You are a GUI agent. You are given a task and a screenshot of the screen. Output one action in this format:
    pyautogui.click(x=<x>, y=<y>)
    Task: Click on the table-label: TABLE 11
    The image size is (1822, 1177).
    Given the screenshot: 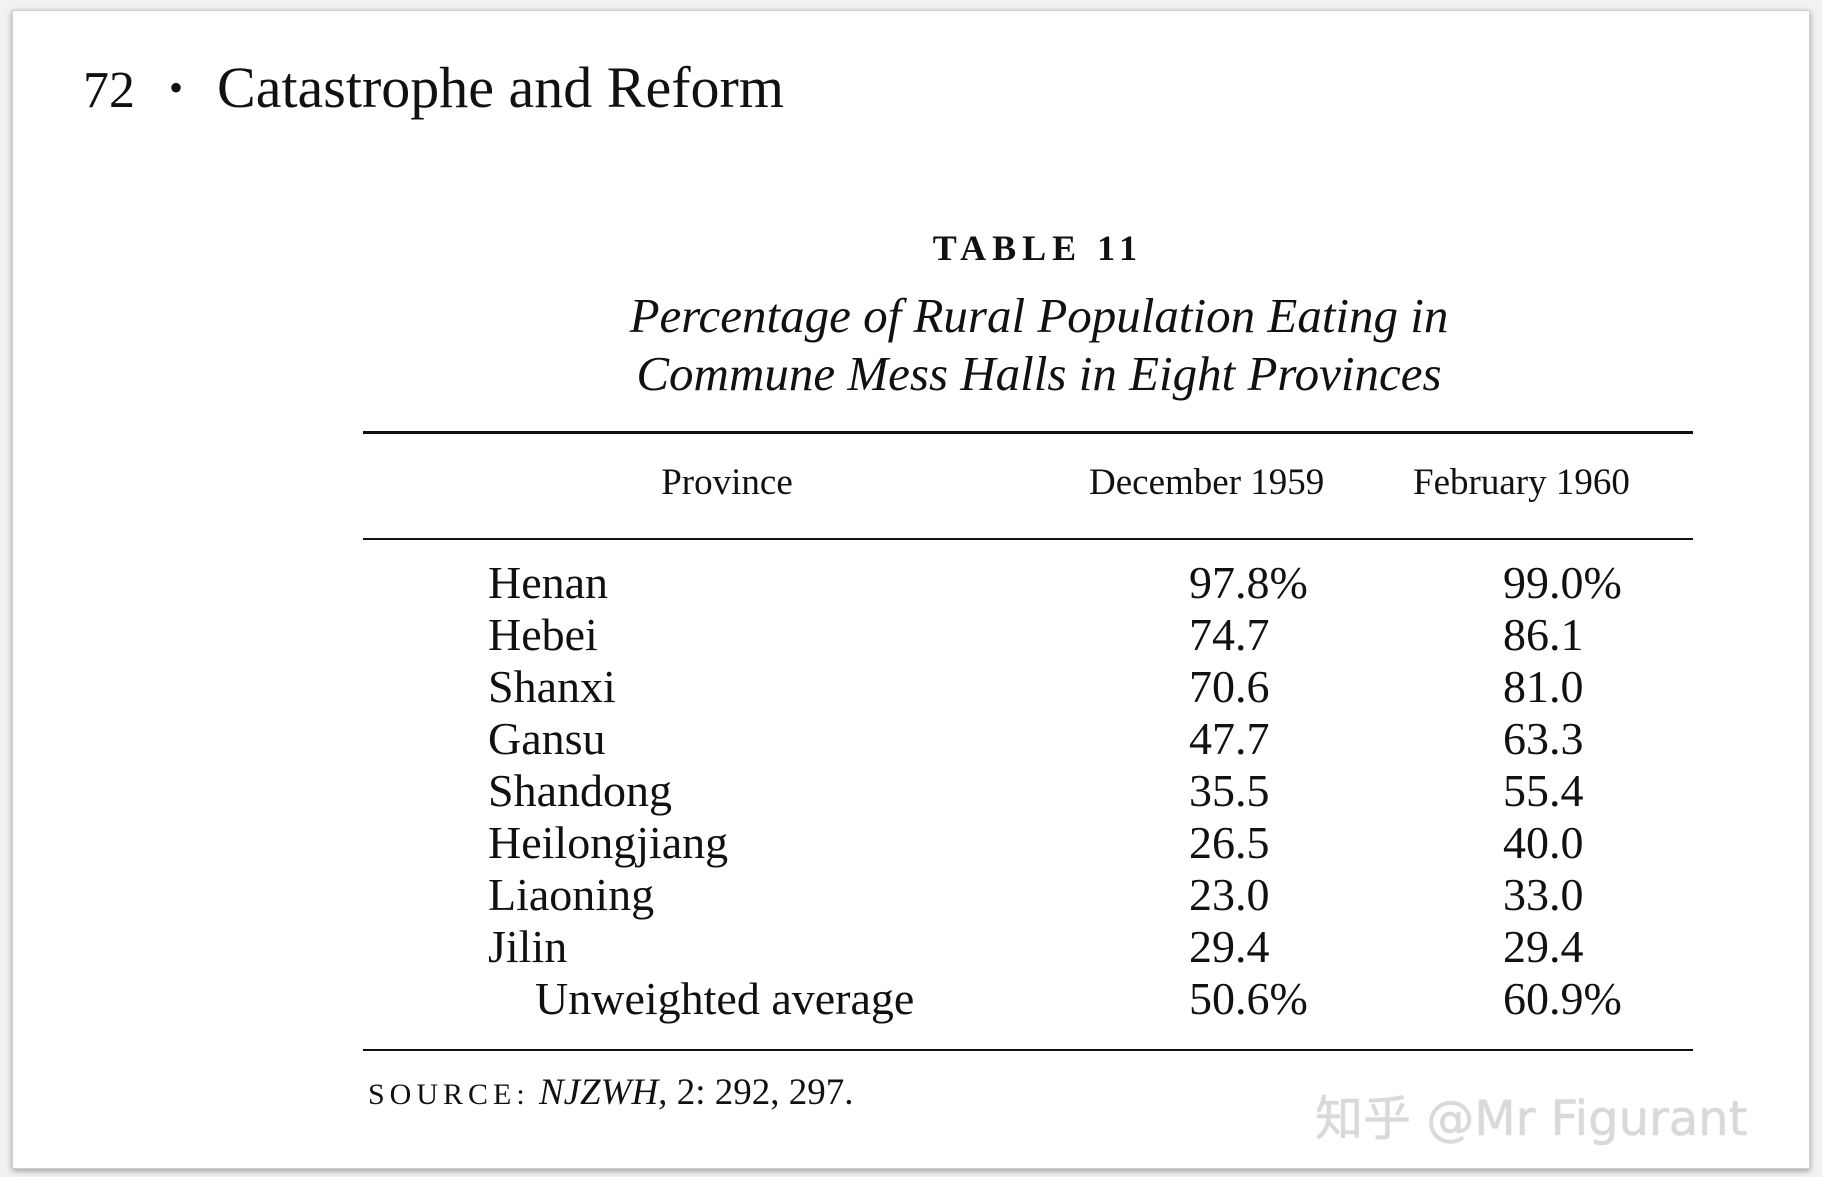 What is the action you would take?
    pyautogui.click(x=1038, y=248)
    